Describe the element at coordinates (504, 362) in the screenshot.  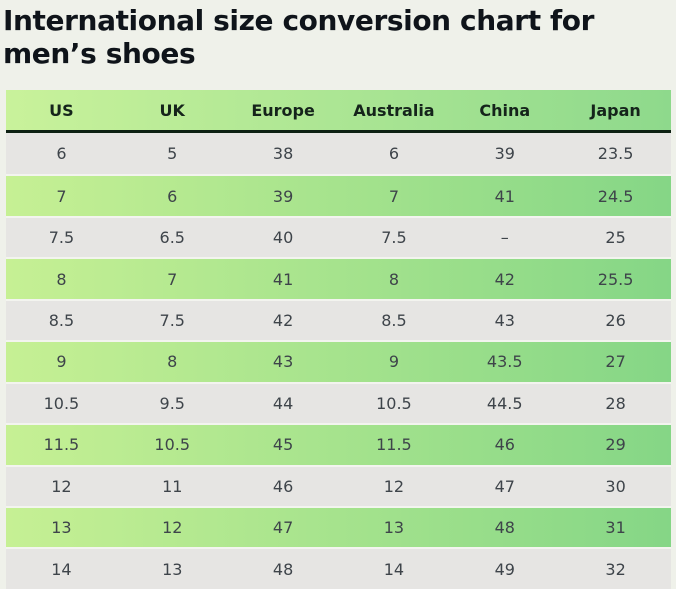
I see `size-cell: 43.5` at that location.